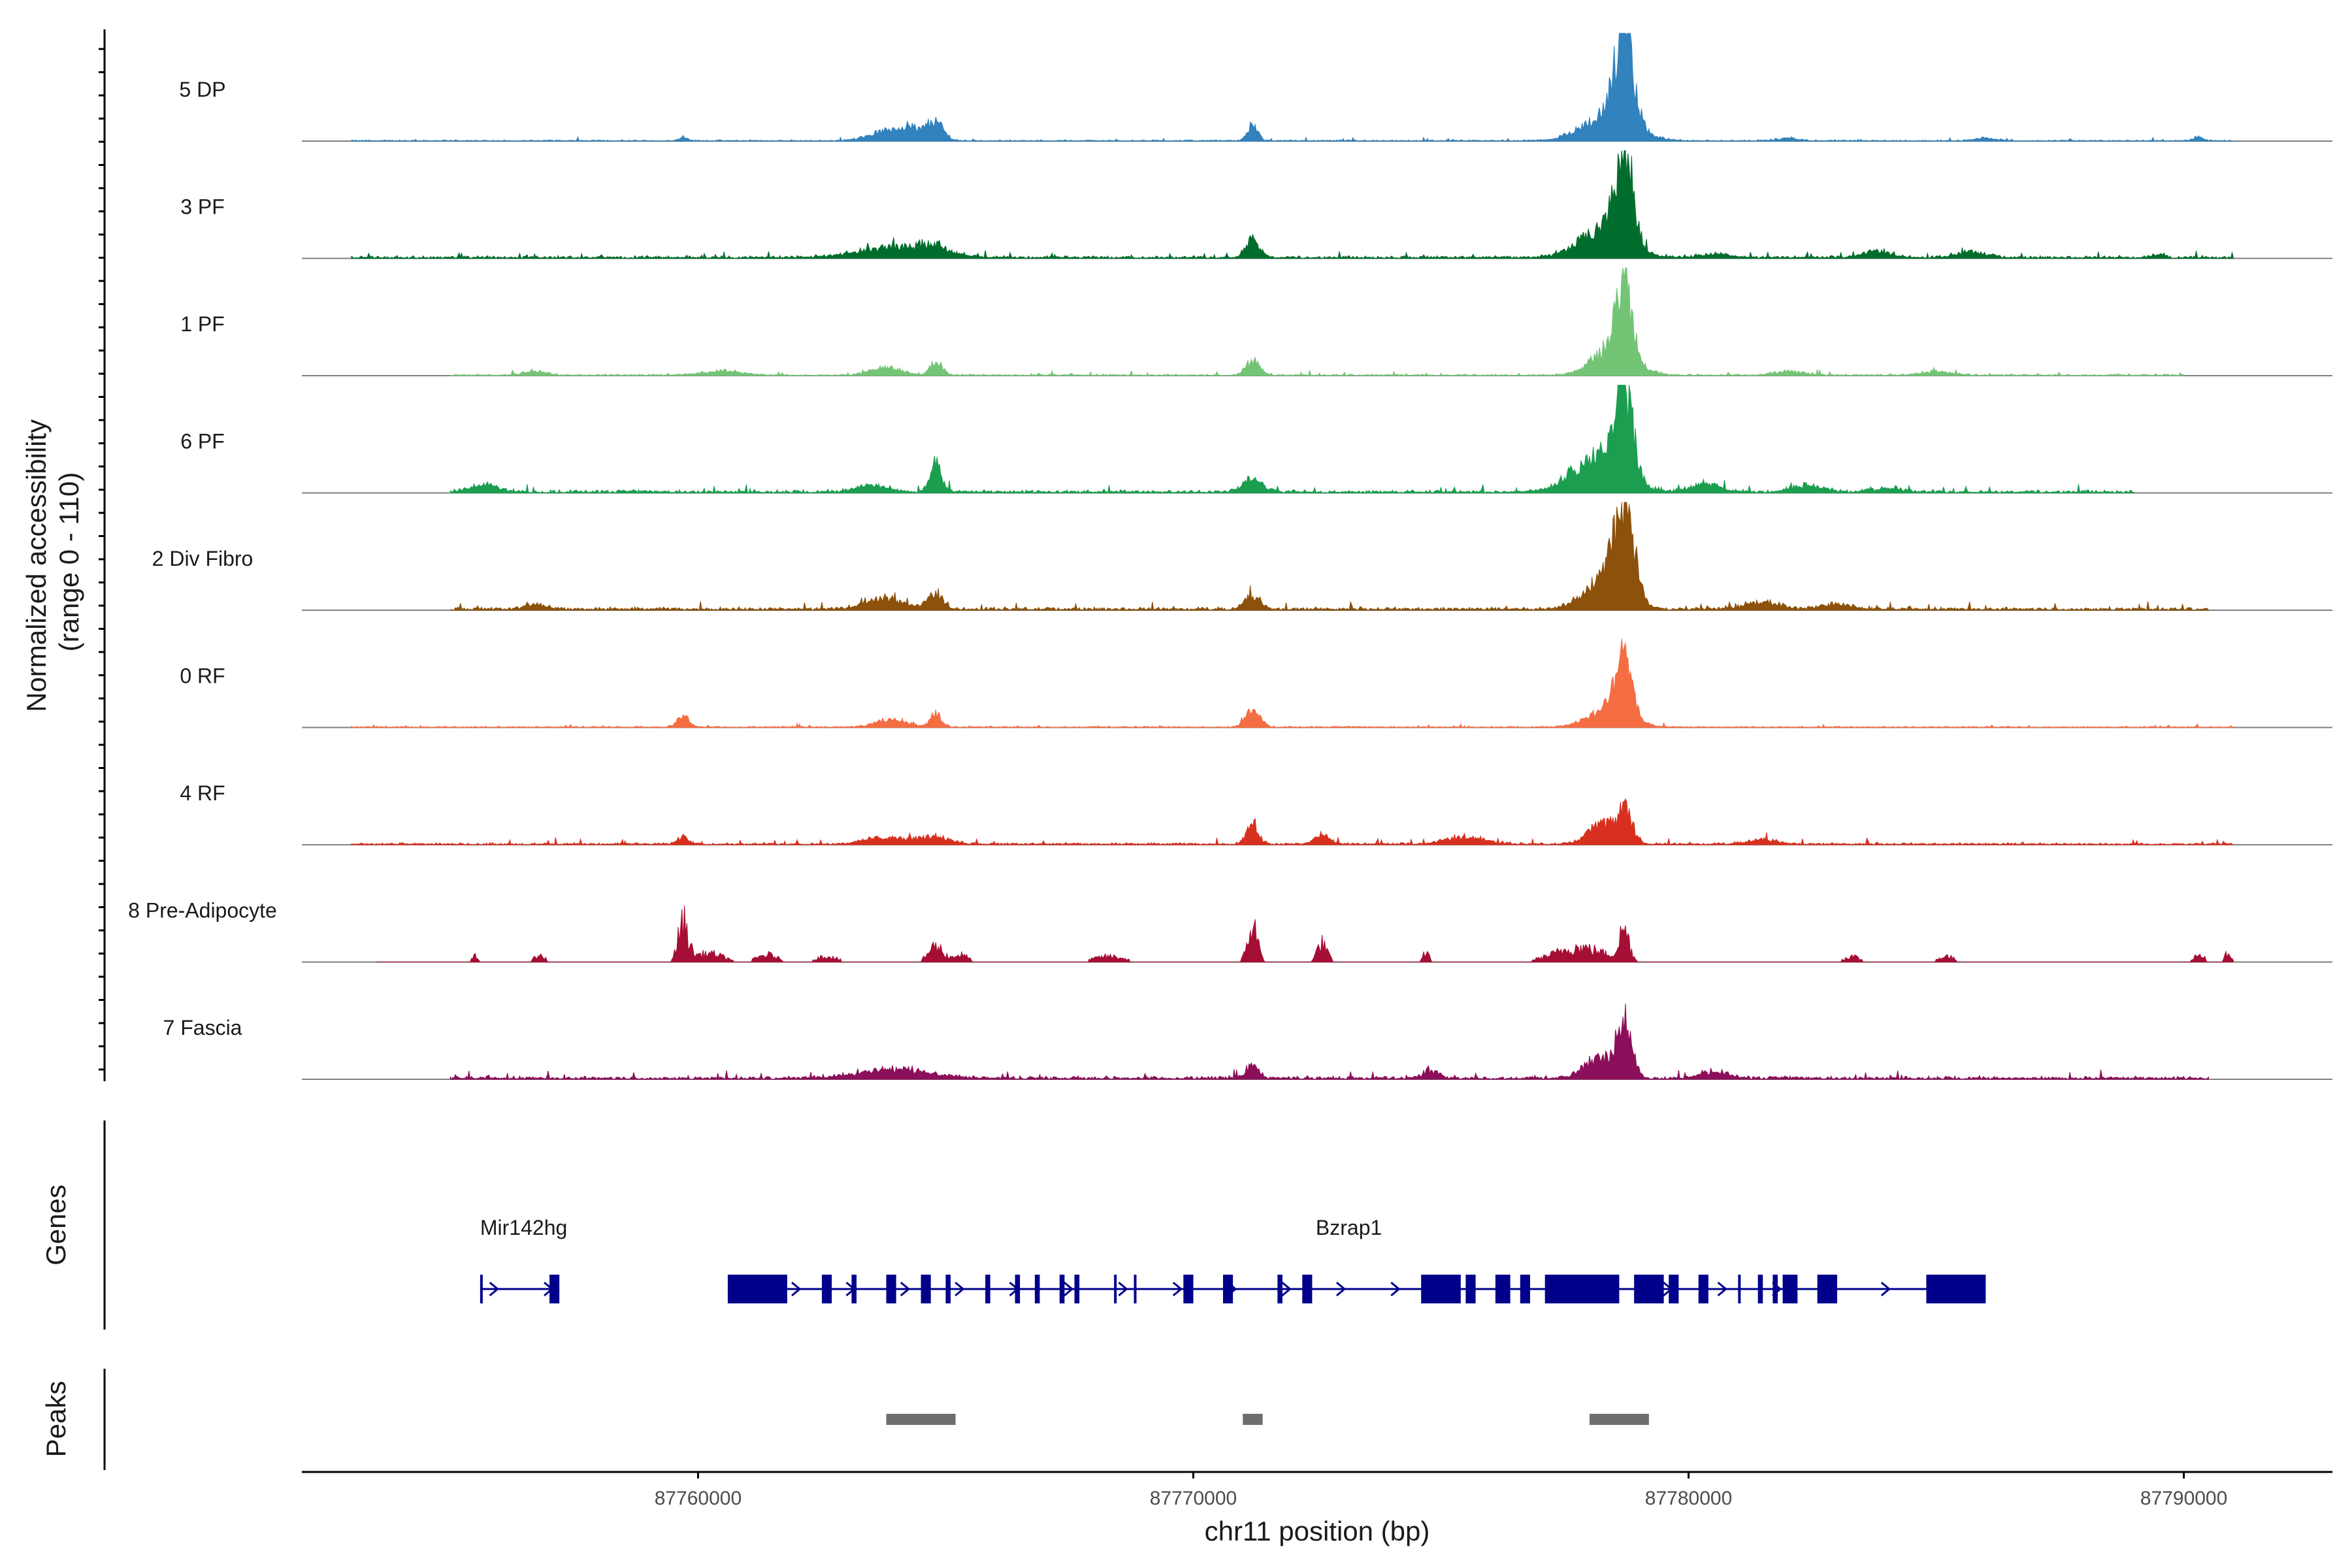  What do you see at coordinates (1193, 1498) in the screenshot?
I see `x-tick-label: 87770000` at bounding box center [1193, 1498].